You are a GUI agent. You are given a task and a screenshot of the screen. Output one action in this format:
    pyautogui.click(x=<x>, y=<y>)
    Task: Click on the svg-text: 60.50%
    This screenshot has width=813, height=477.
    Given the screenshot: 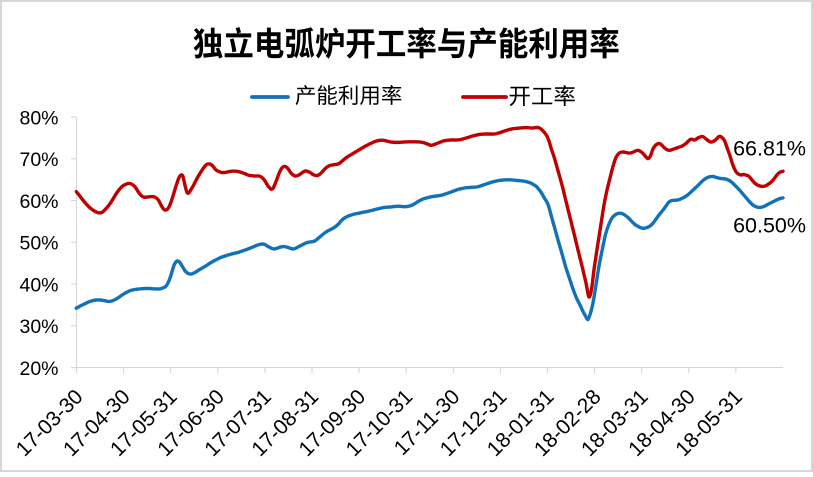 What is the action you would take?
    pyautogui.click(x=769, y=226)
    